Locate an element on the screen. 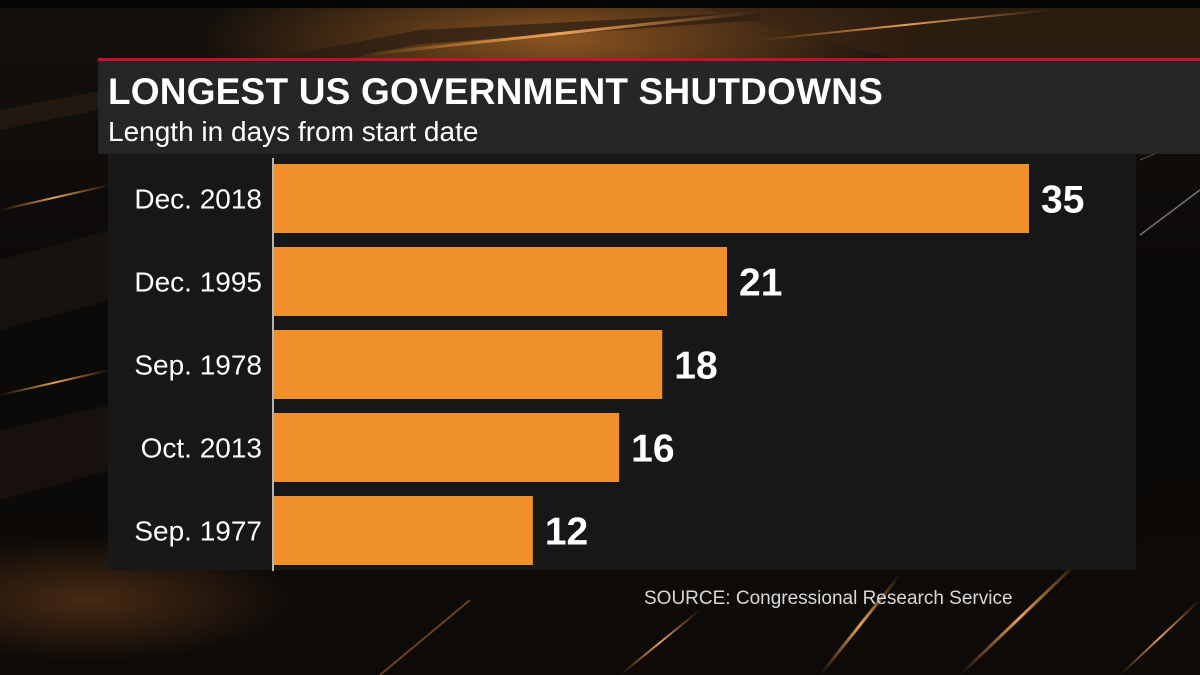 This screenshot has width=1200, height=675. data-label: 18 is located at coordinates (695, 366).